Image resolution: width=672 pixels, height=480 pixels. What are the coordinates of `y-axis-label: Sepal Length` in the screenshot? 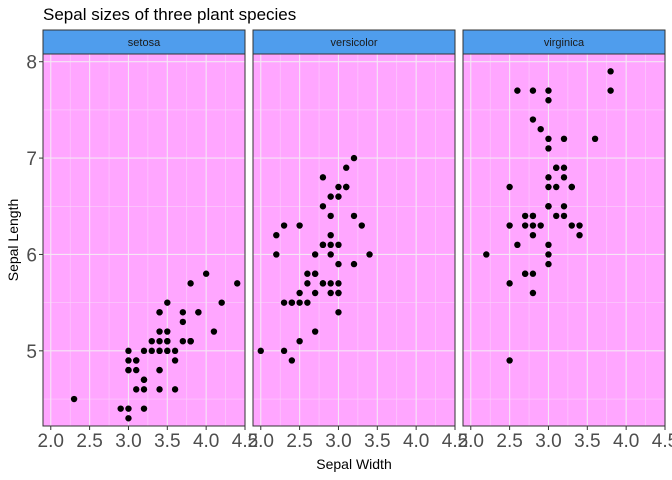 It's located at (13, 240).